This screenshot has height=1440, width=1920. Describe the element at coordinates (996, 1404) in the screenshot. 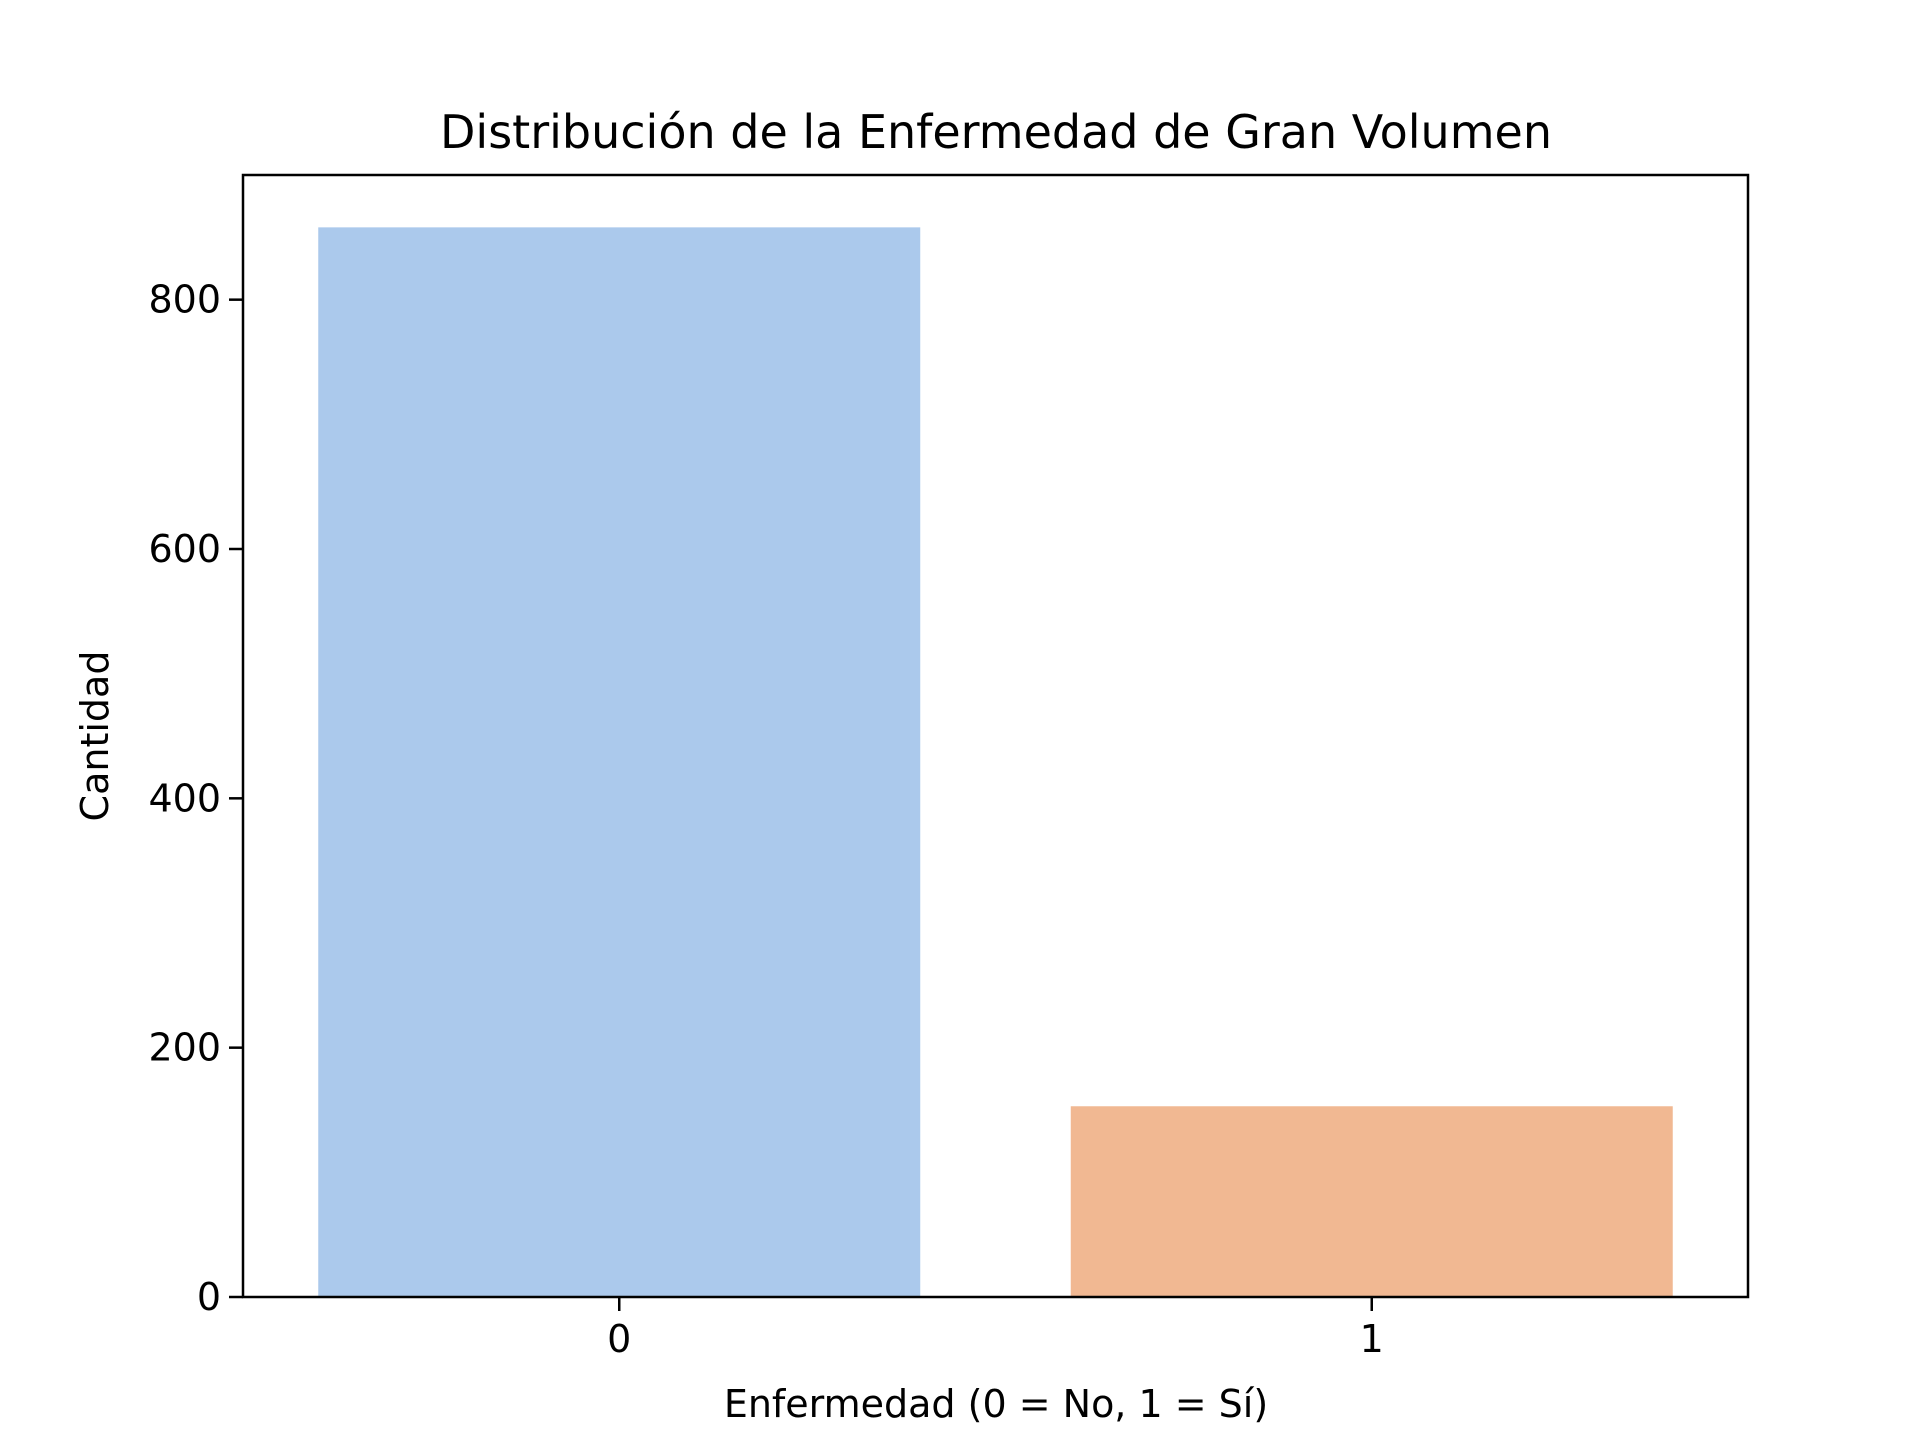

I see `x-axis-label: Enfermedad (0 = No, 1 = Sí)` at that location.